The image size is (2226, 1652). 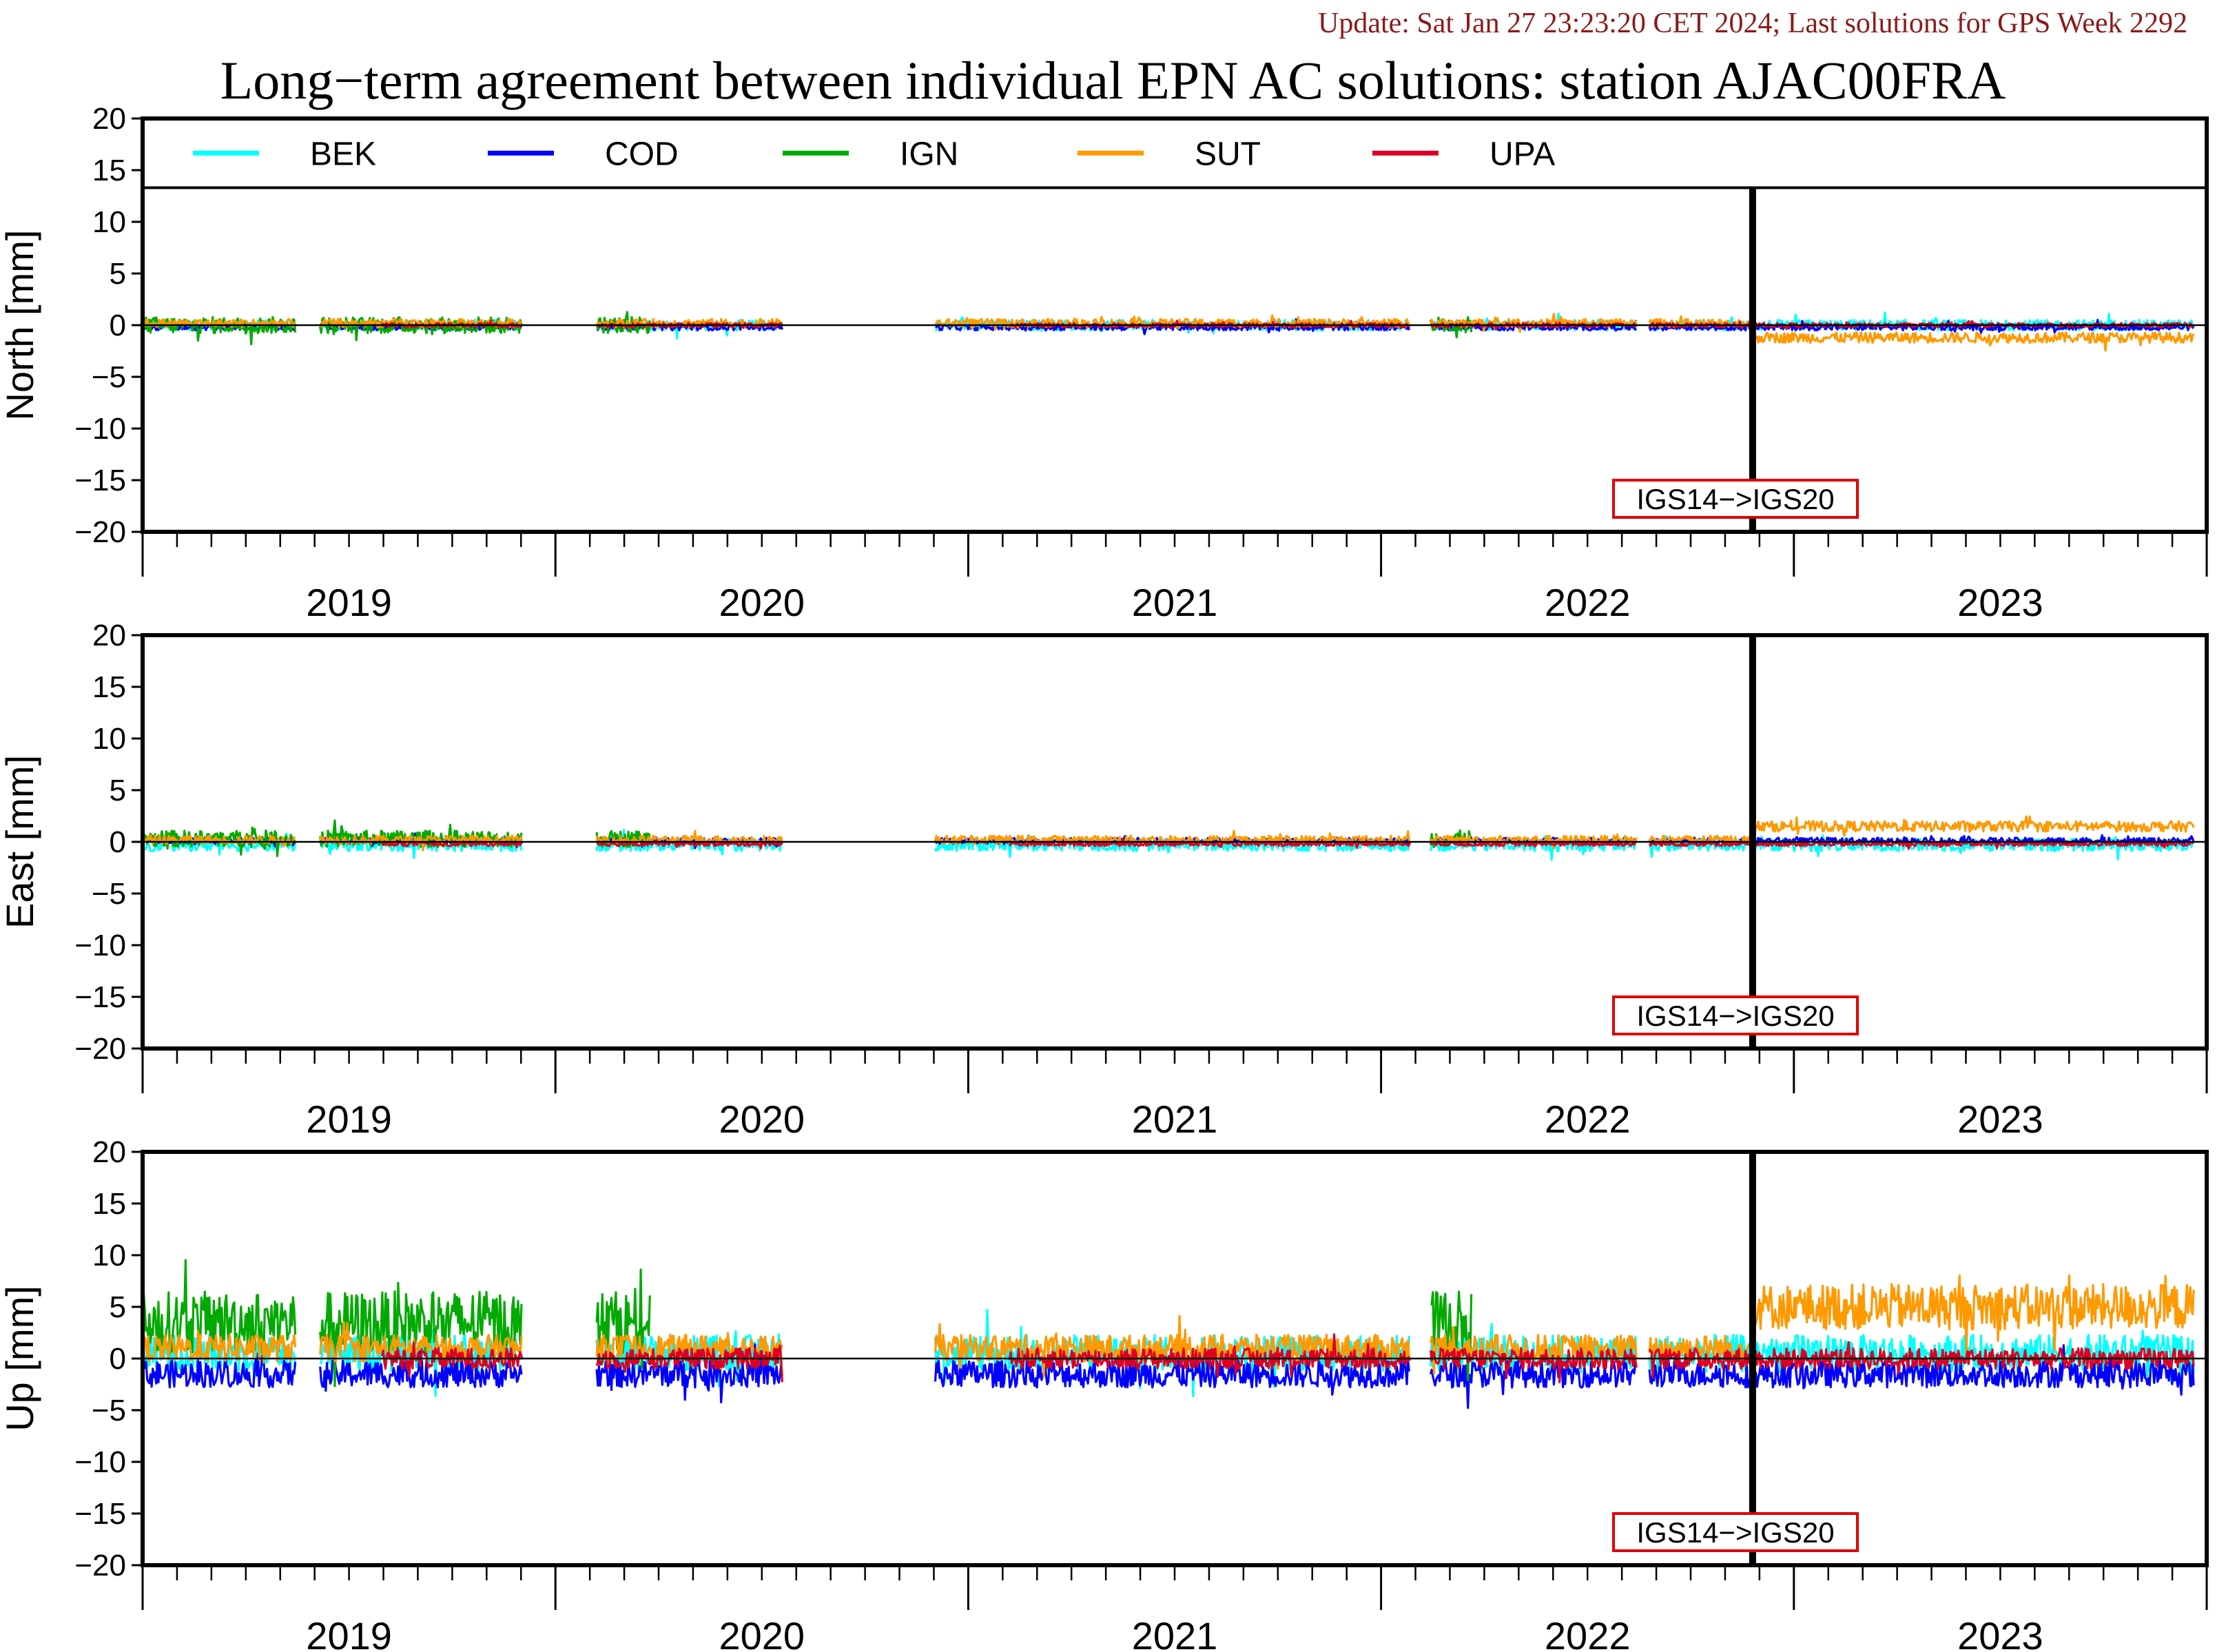 I want to click on legend-label-upa: UPA, so click(x=1522, y=154).